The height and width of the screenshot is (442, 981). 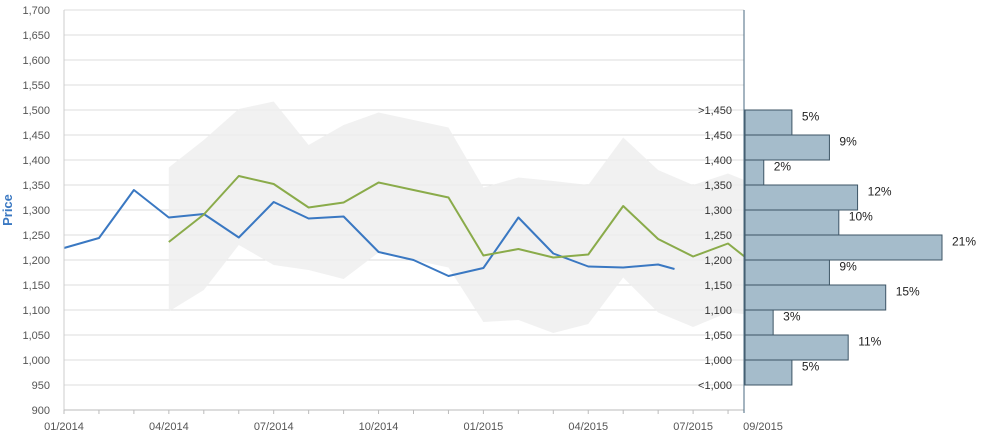 I want to click on y-tick-label: 1,600, so click(x=36, y=61).